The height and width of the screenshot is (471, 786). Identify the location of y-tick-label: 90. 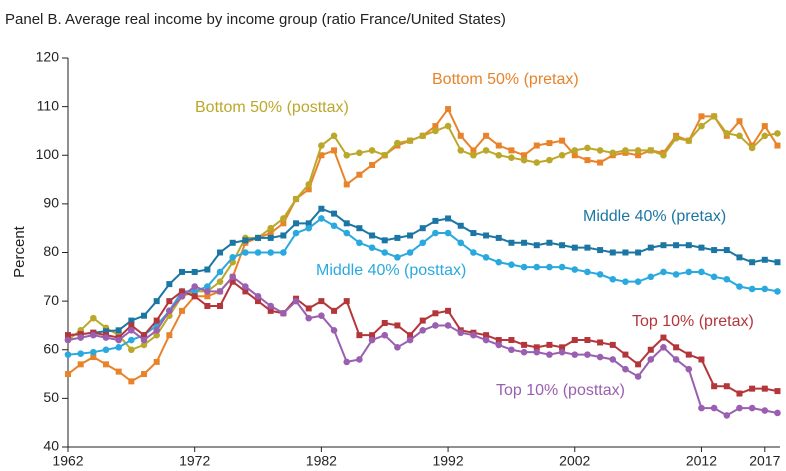
(51, 203).